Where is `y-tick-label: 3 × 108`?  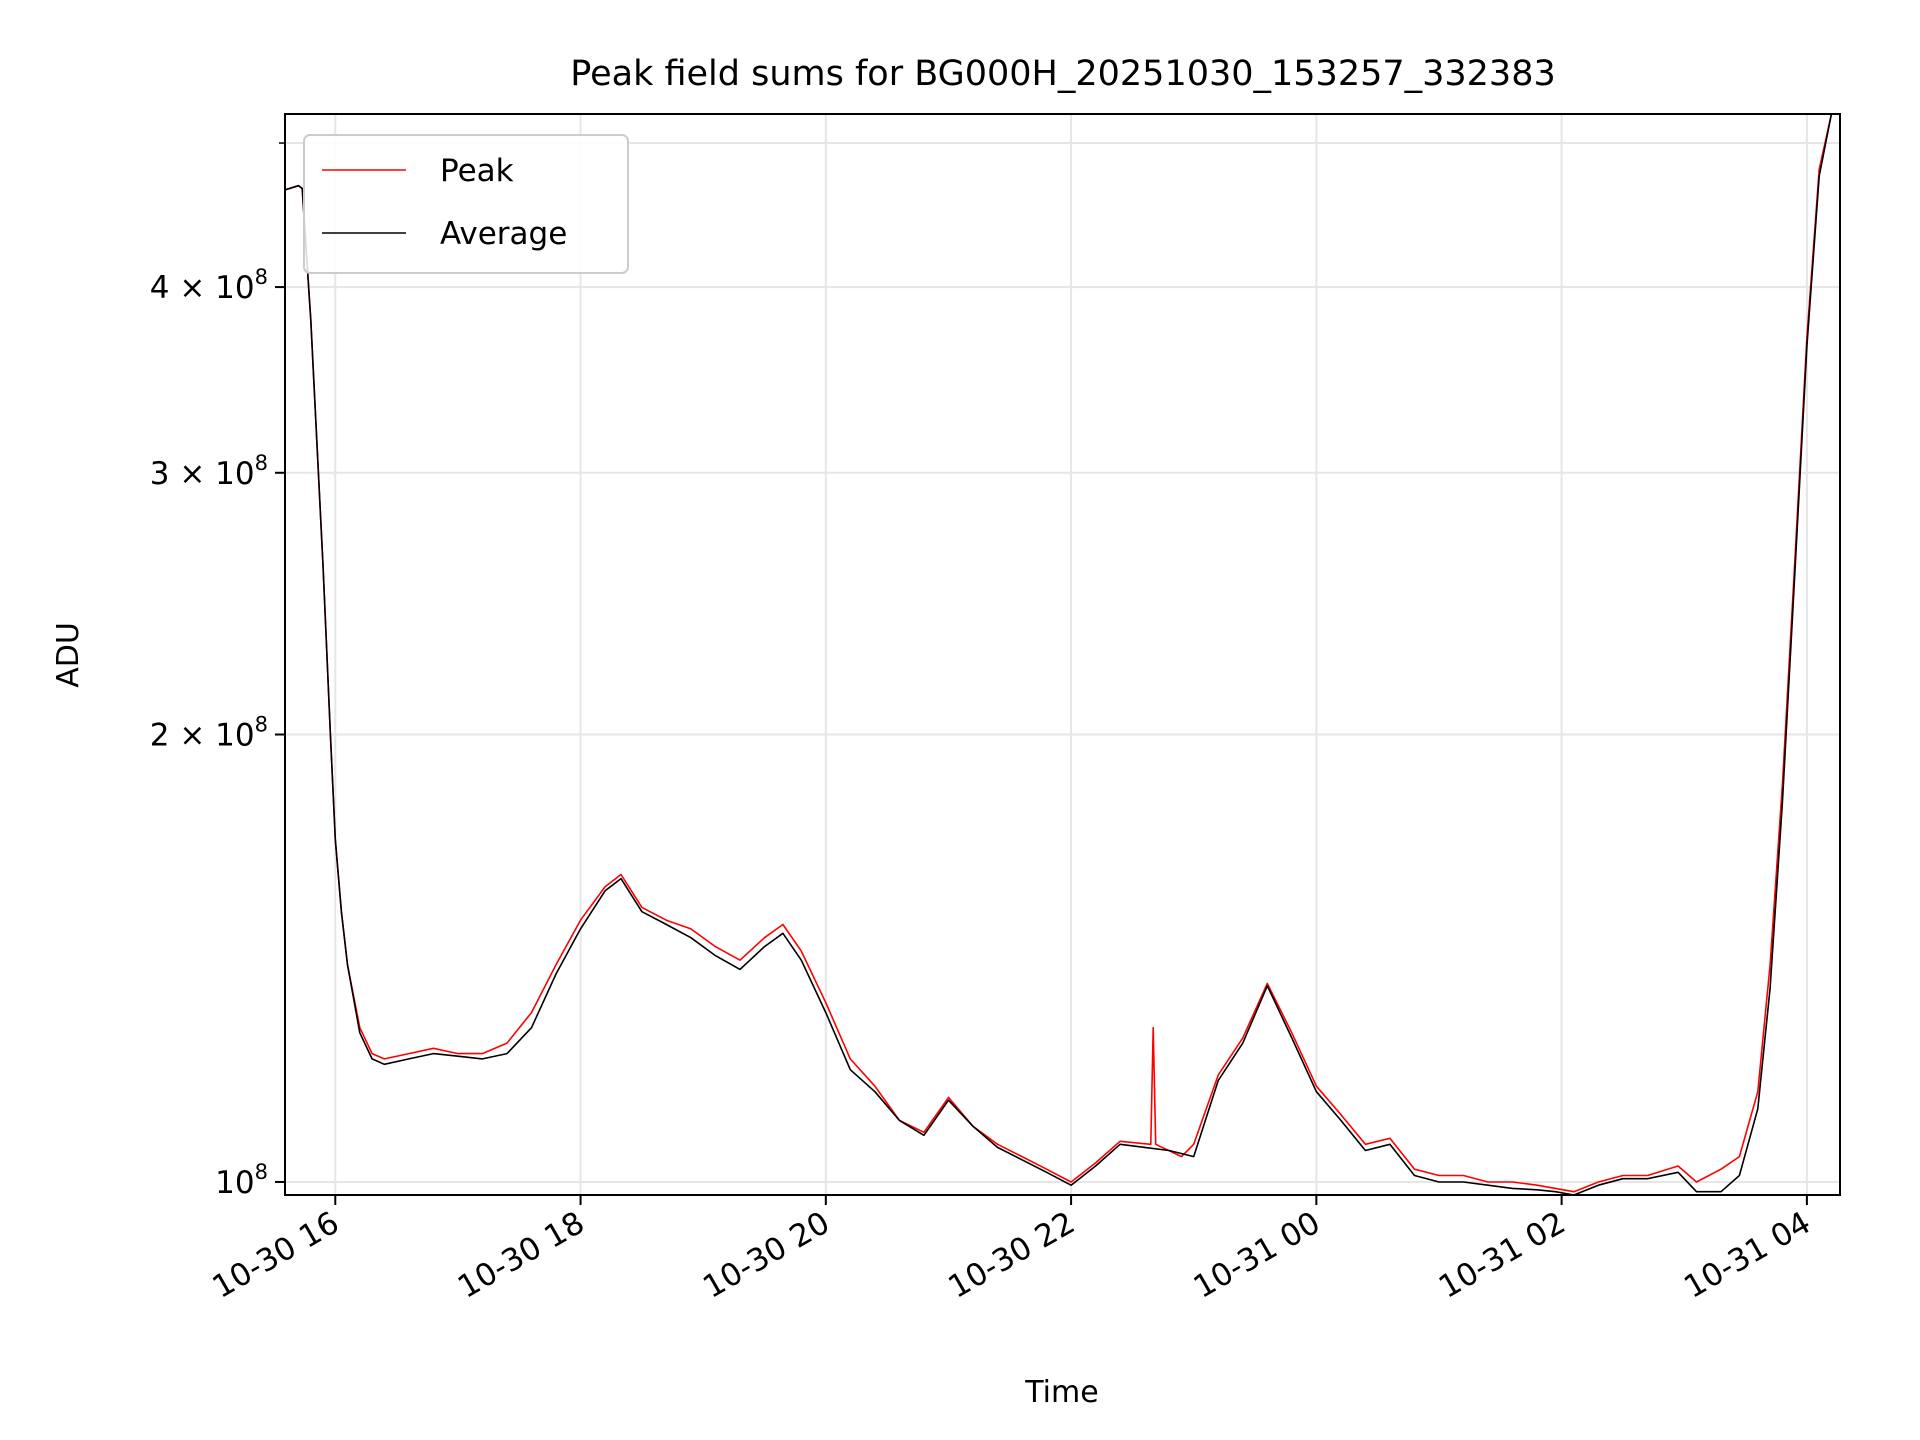 y-tick-label: 3 × 108 is located at coordinates (209, 471).